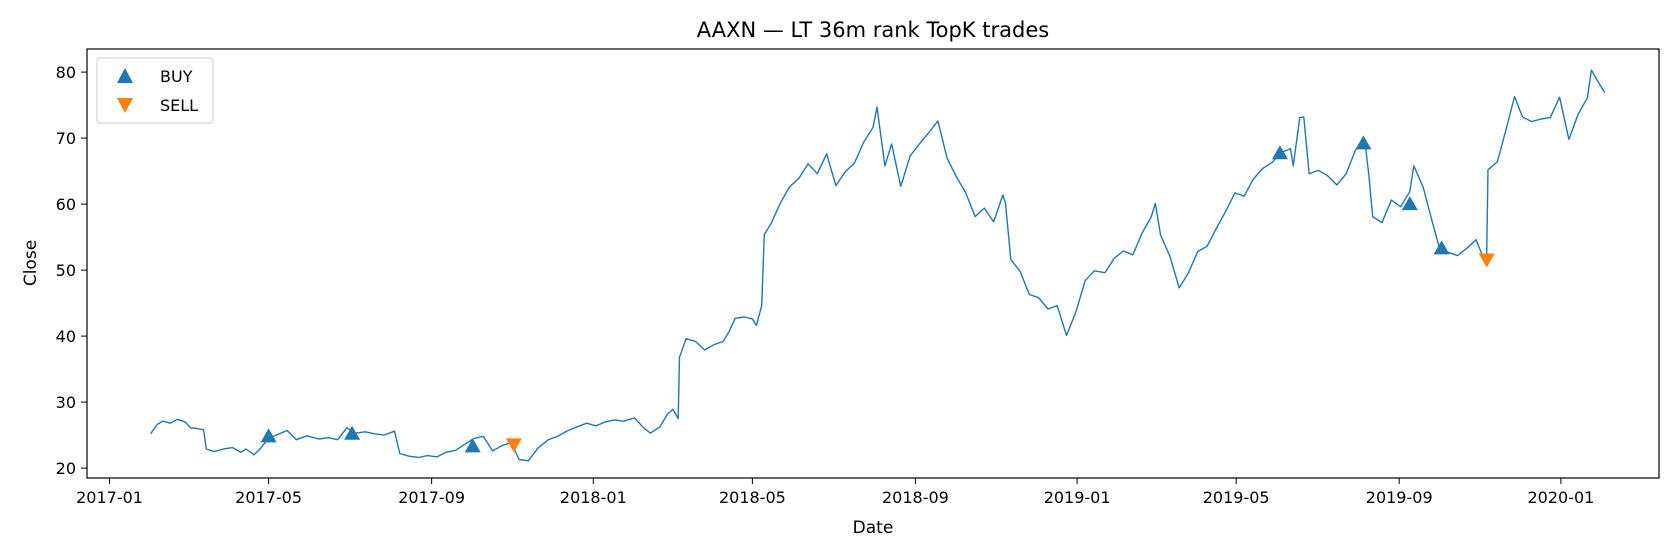 The height and width of the screenshot is (560, 1680). Describe the element at coordinates (431, 497) in the screenshot. I see `x-tick-label: 2017-09` at that location.